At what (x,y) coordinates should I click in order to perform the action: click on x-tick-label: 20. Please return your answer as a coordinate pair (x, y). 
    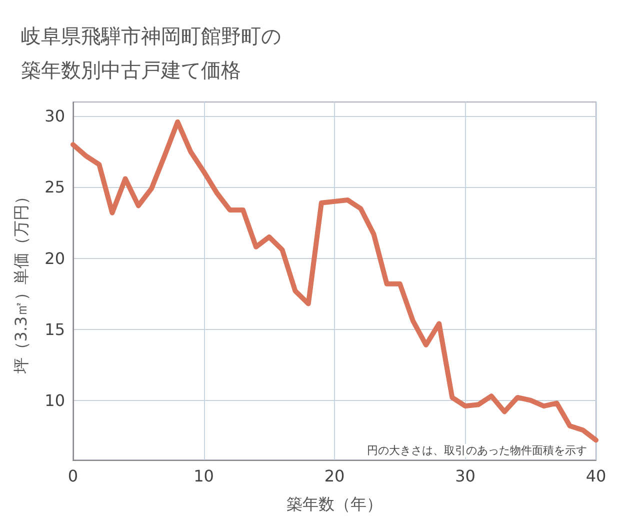
    Looking at the image, I should click on (334, 476).